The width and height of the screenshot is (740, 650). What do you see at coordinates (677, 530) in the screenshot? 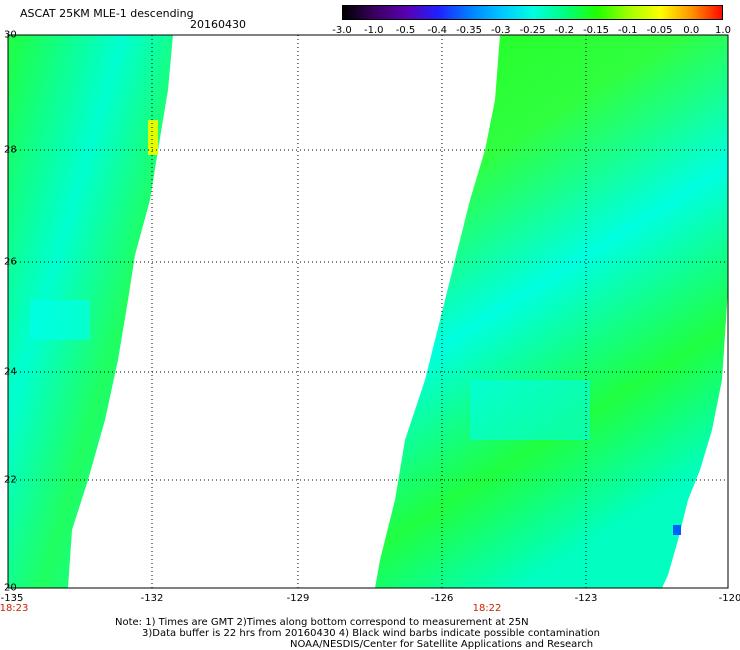
I see `blue-pixel` at bounding box center [677, 530].